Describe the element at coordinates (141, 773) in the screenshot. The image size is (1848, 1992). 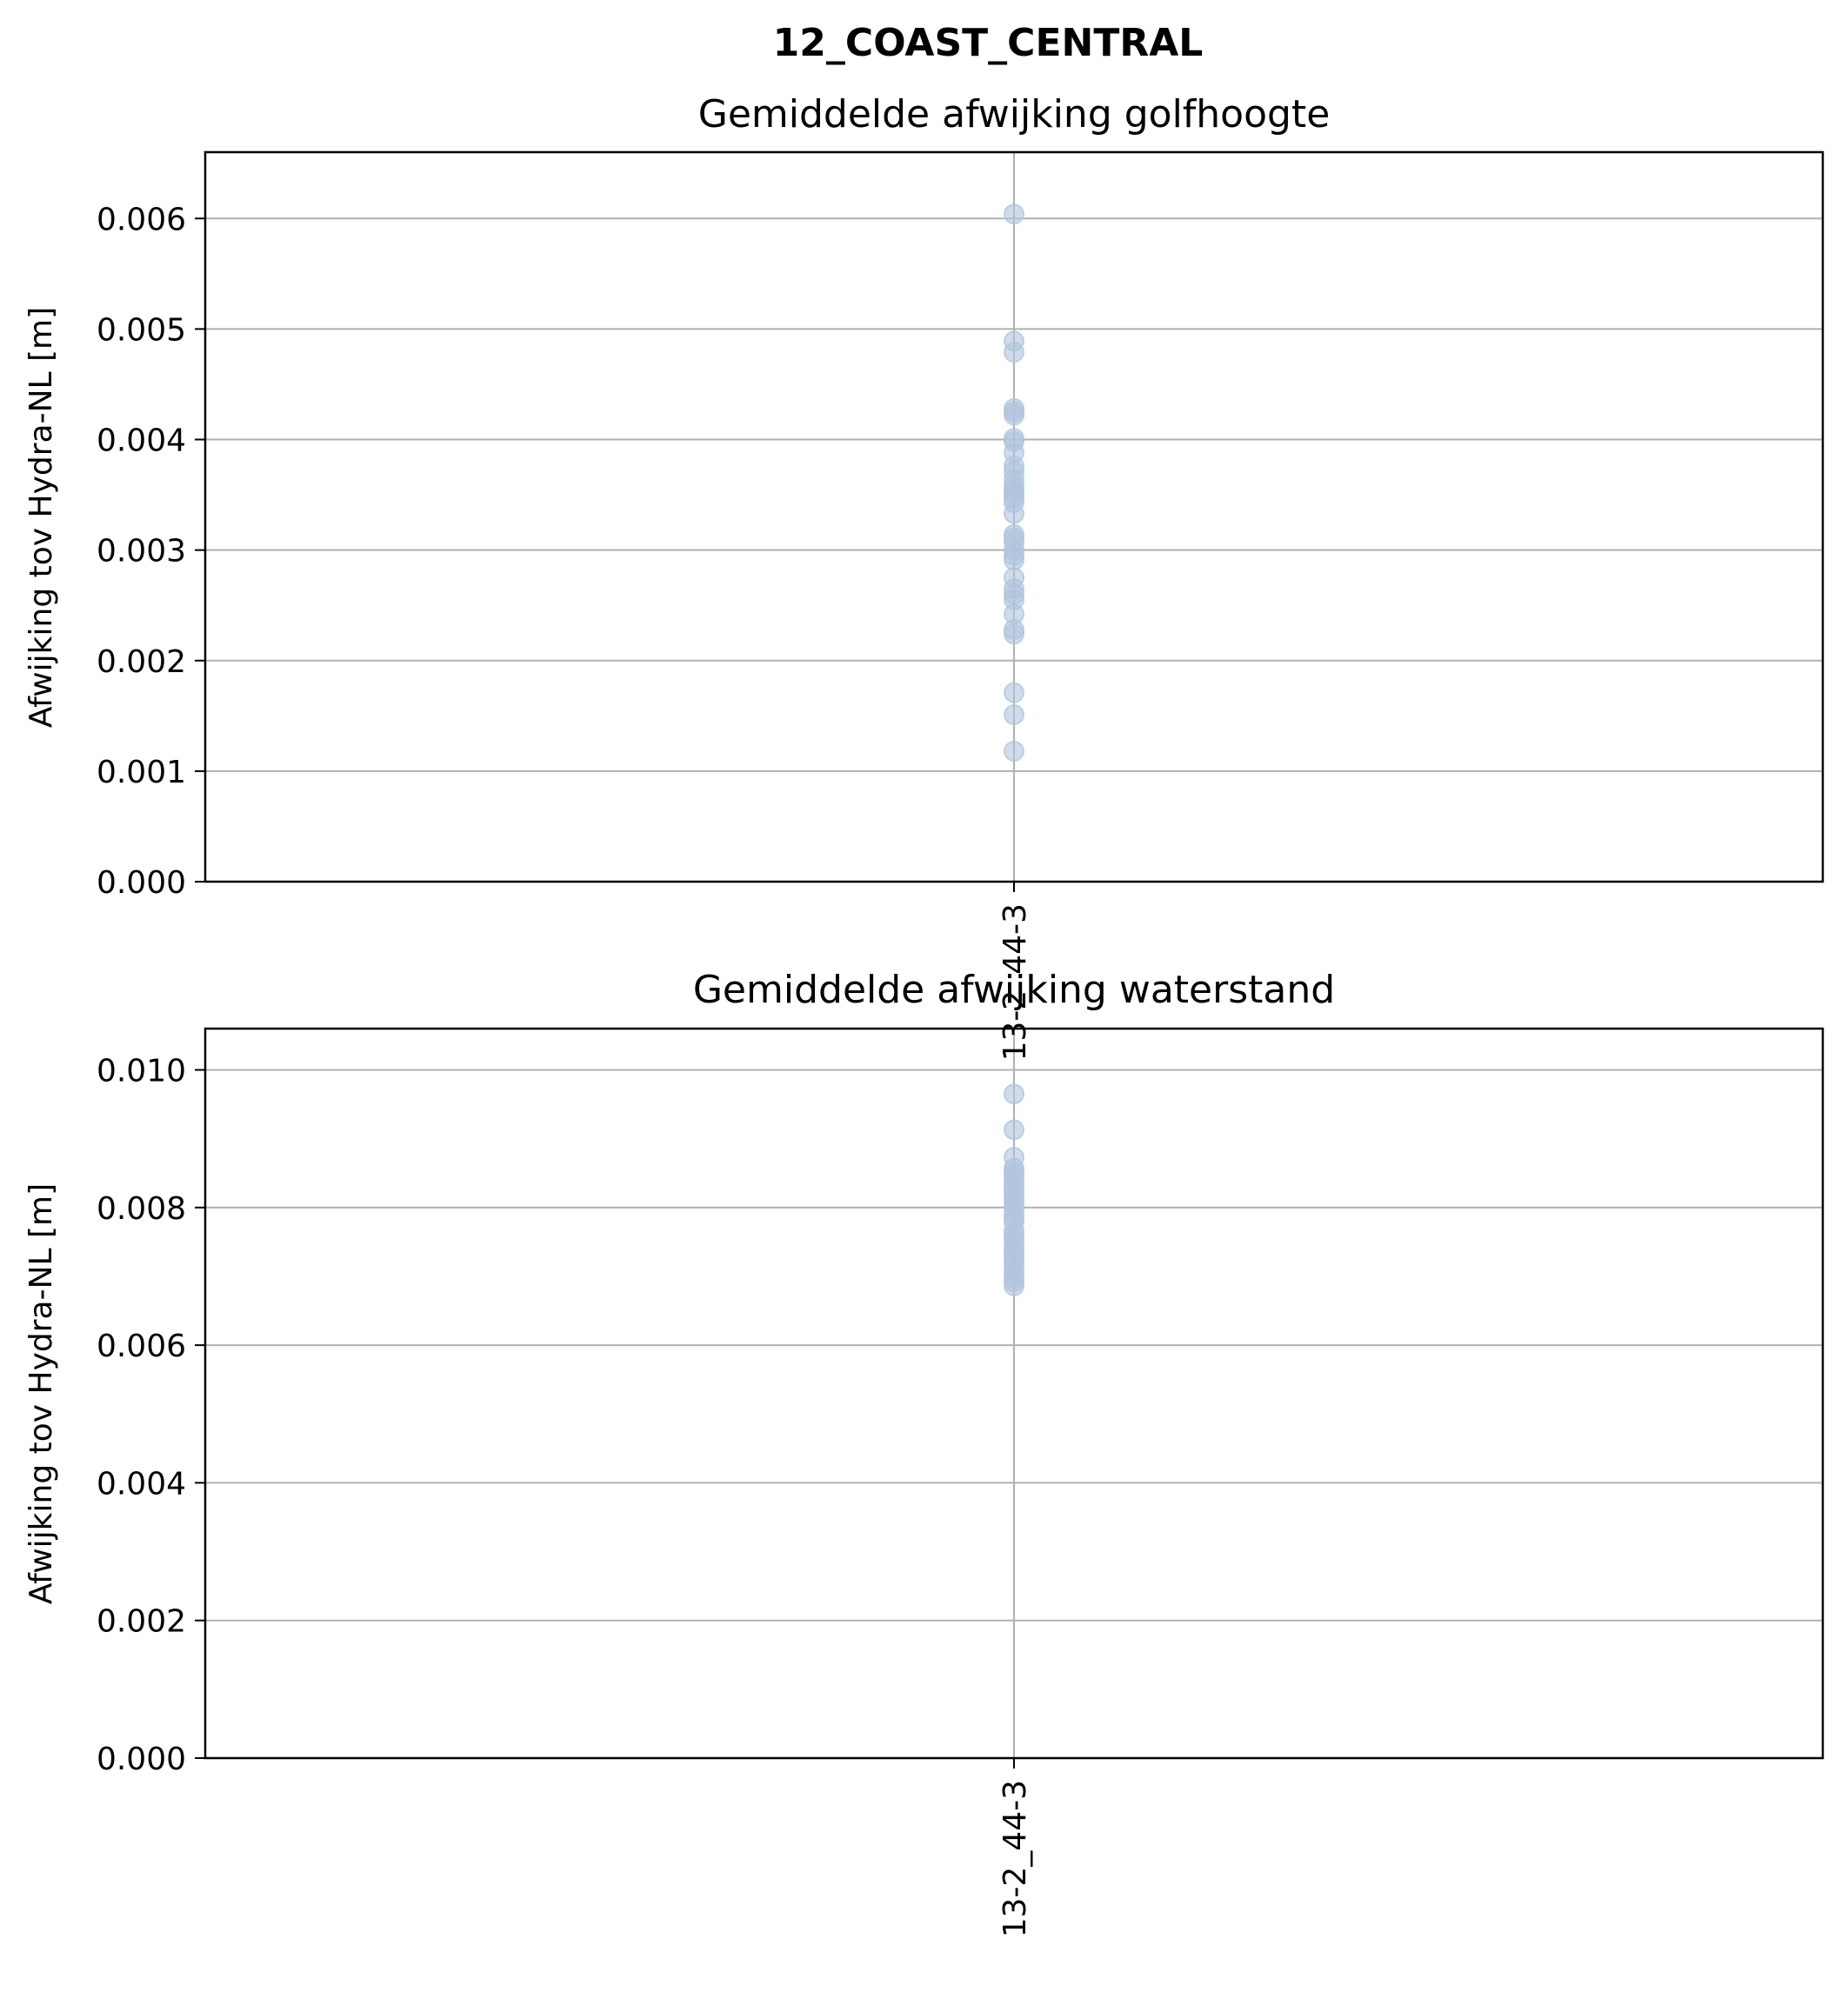
I see `y-tick-label: 0.001` at that location.